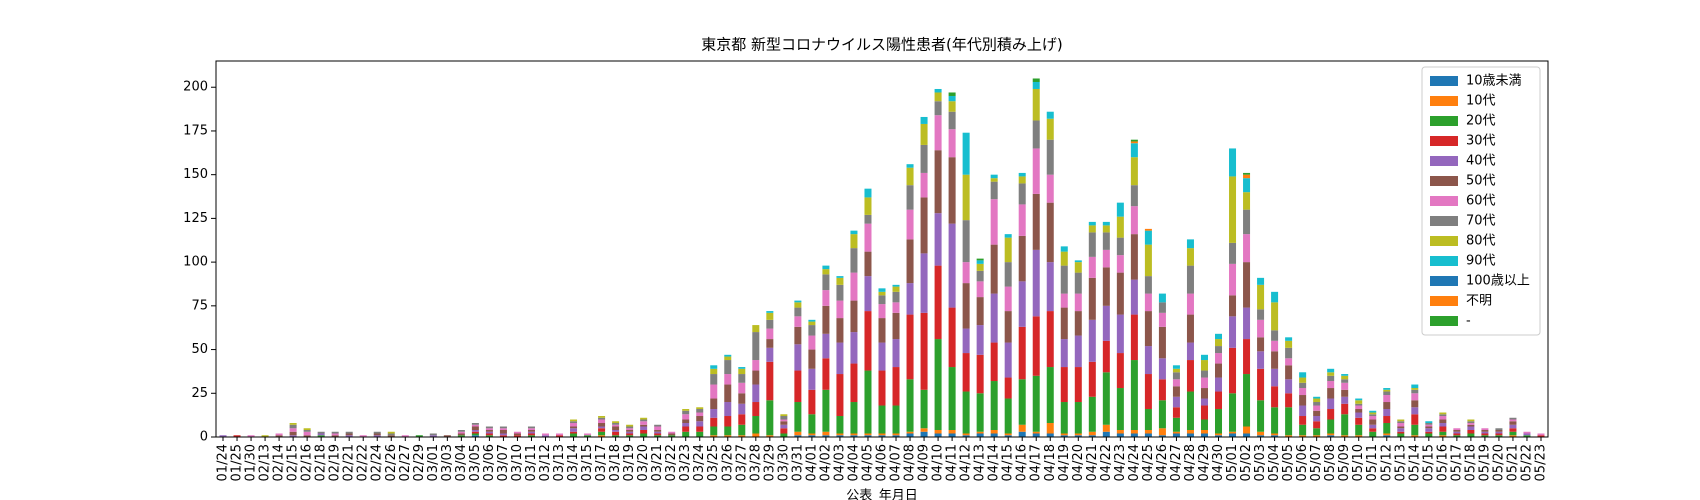 This screenshot has width=1700, height=500. Describe the element at coordinates (1204, 462) in the screenshot. I see `x-tick-label: 04/29` at that location.